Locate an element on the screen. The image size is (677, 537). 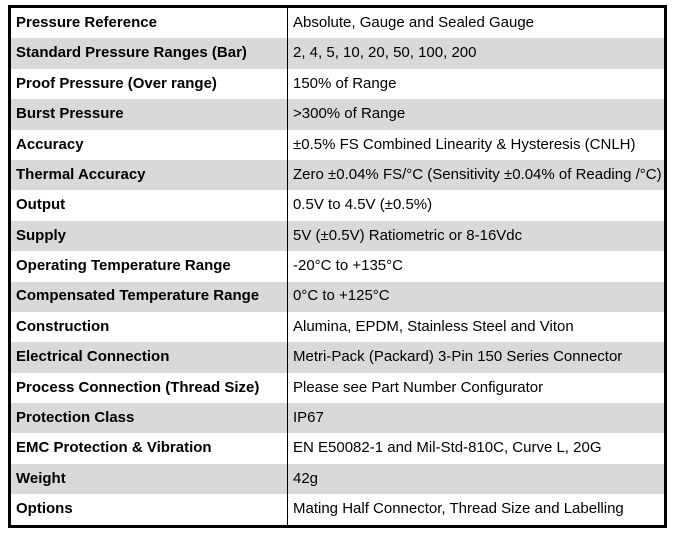
spec-label: Weight is located at coordinates (148, 479).